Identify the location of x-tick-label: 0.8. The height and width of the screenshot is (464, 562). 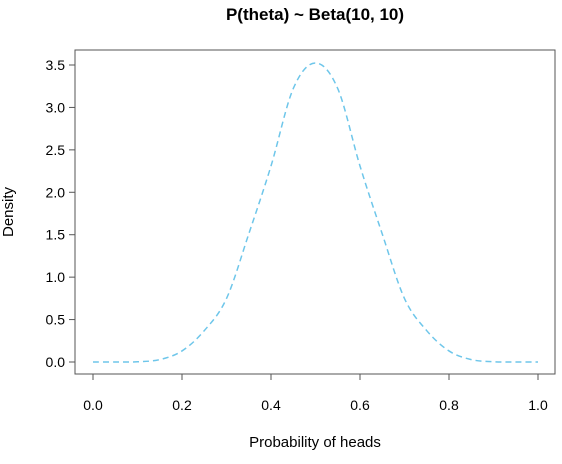
(449, 405).